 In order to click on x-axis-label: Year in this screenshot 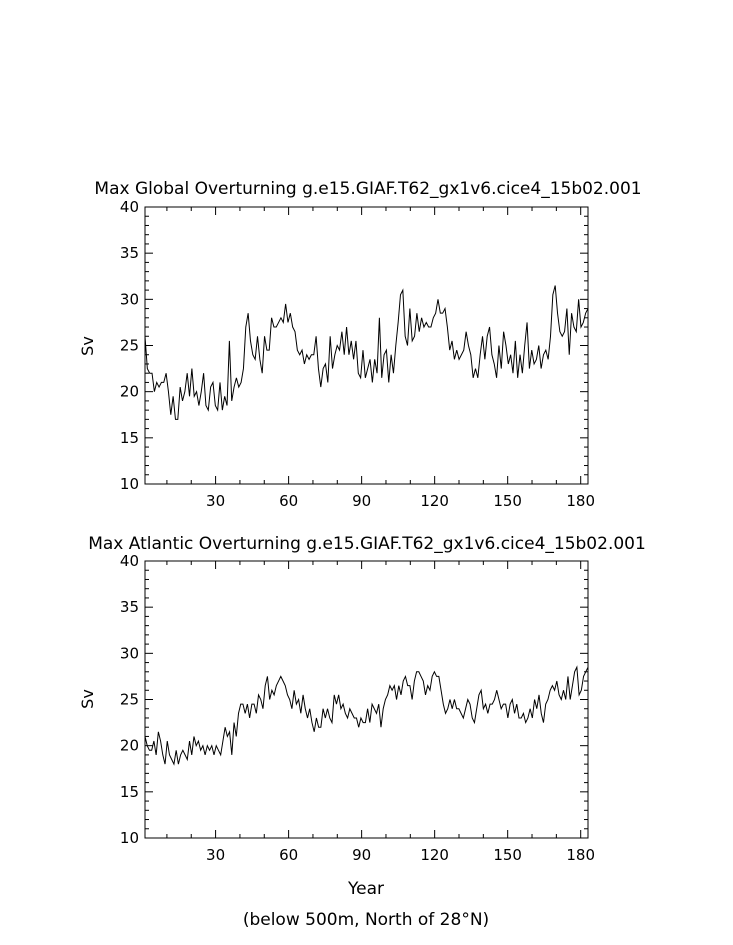, I will do `click(365, 889)`.